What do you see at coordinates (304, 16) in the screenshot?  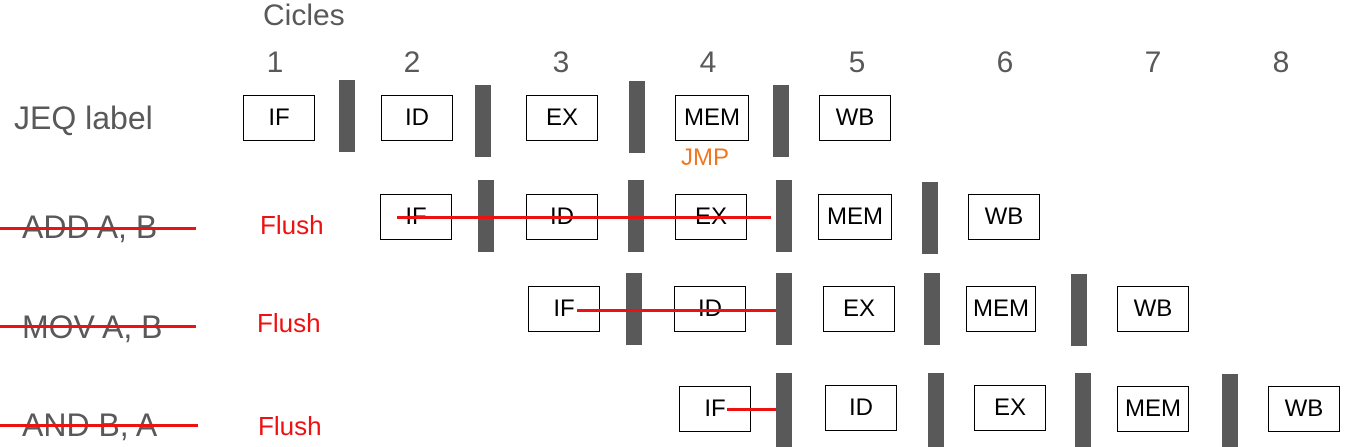 I see `diagram-title: Cicles` at bounding box center [304, 16].